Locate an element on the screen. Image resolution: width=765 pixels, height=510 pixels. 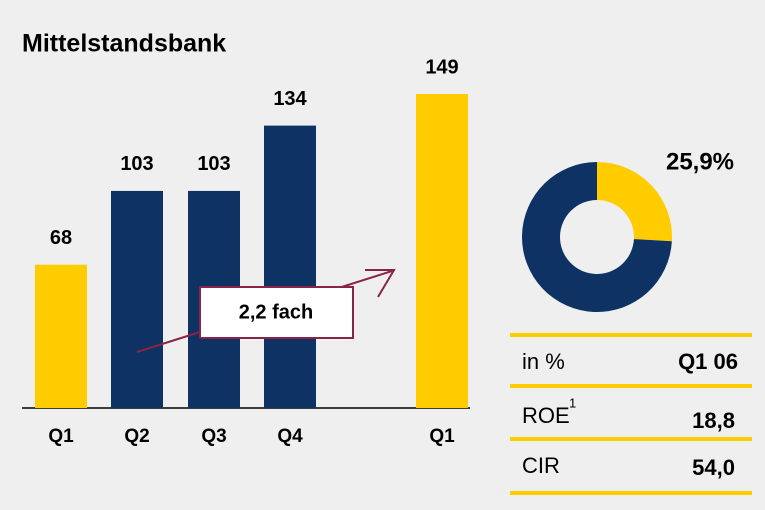
row-label: ROE is located at coordinates (546, 415).